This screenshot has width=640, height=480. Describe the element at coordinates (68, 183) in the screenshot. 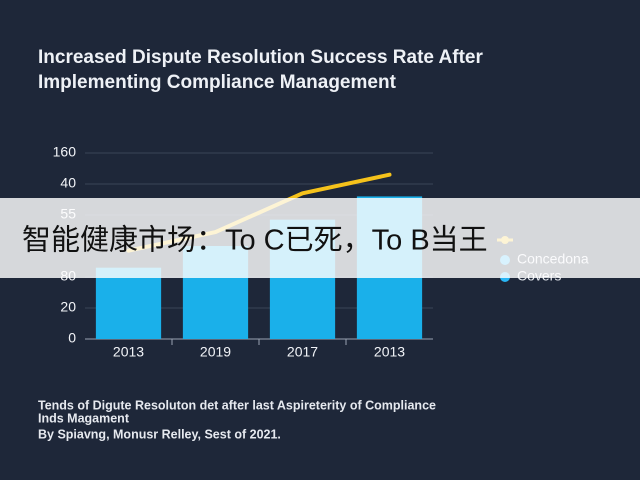

I see `y-tick-label: 40` at that location.